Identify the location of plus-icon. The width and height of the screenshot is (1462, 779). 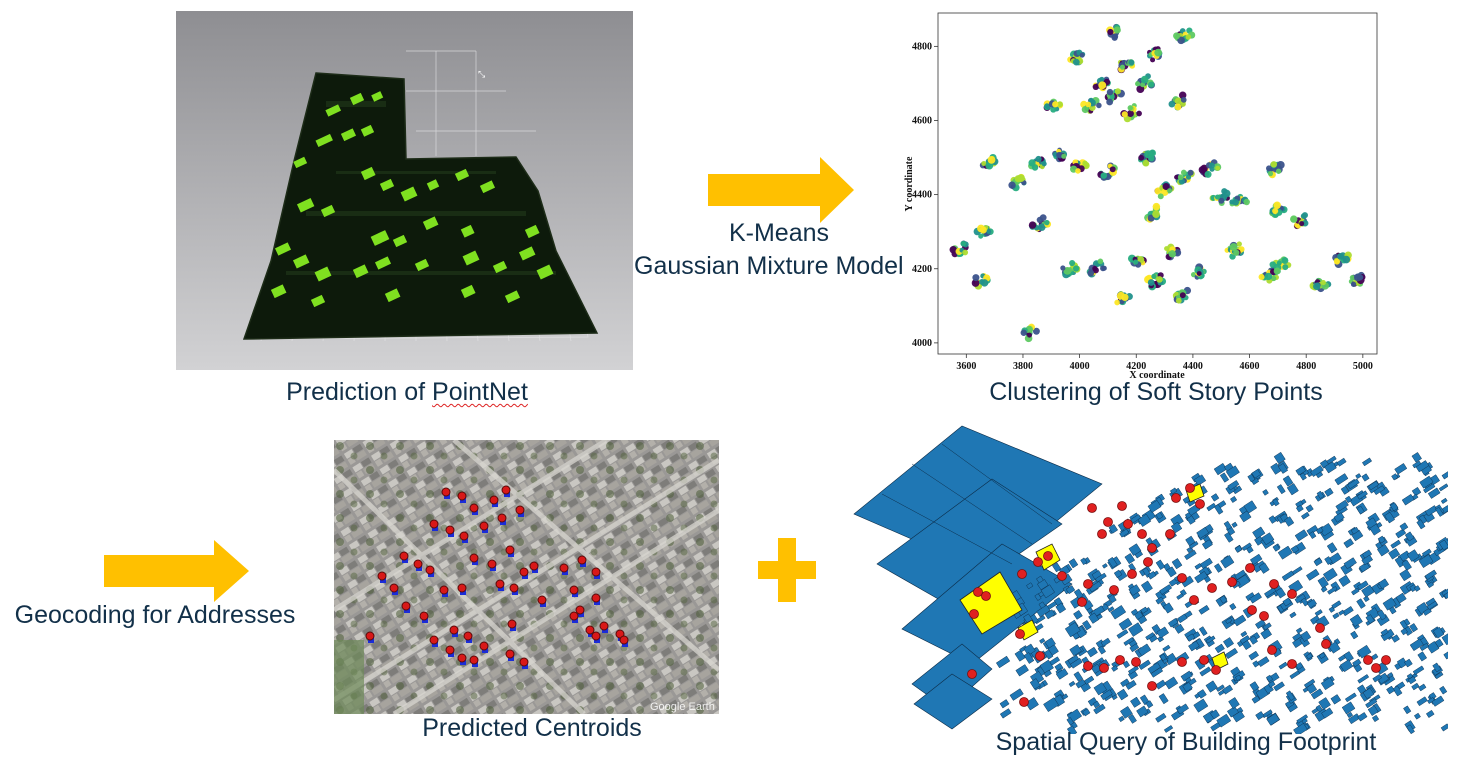
(787, 570).